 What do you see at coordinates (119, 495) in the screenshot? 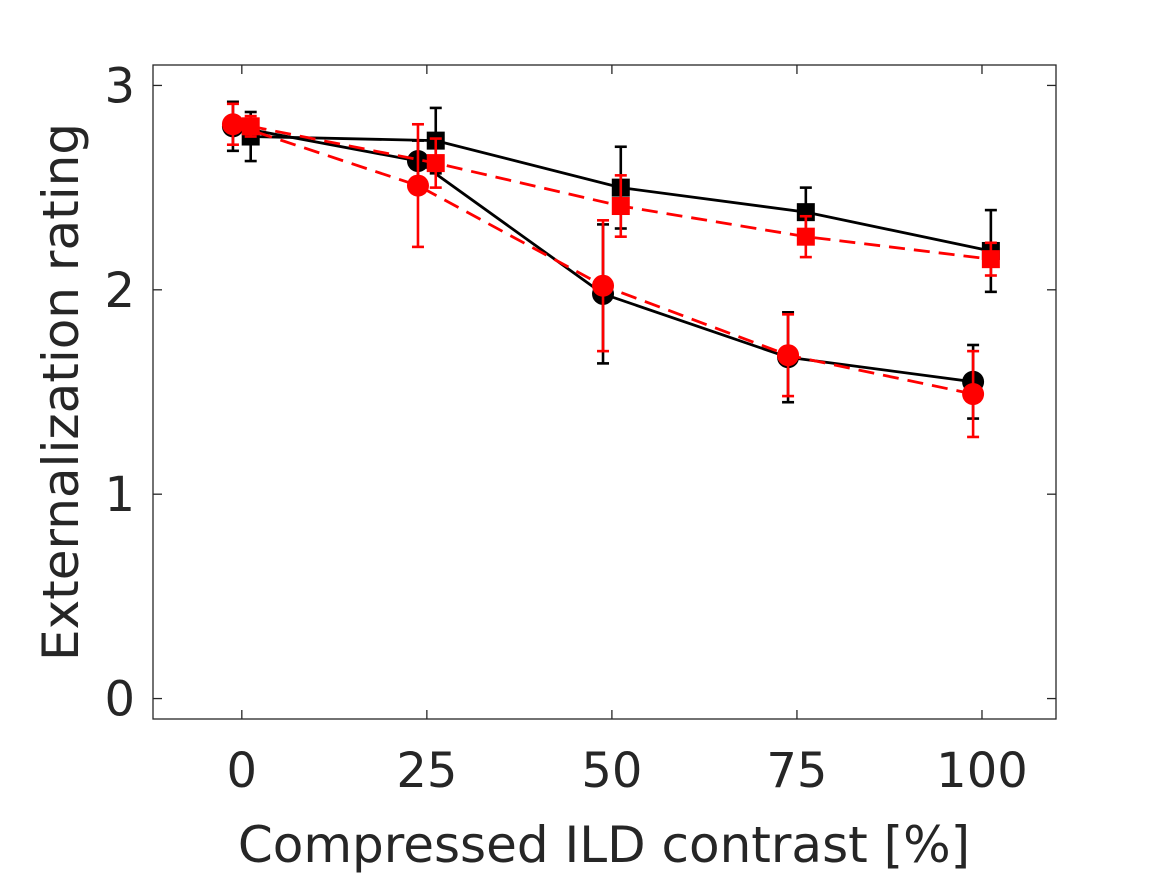
I see `y-tick-label: 1` at bounding box center [119, 495].